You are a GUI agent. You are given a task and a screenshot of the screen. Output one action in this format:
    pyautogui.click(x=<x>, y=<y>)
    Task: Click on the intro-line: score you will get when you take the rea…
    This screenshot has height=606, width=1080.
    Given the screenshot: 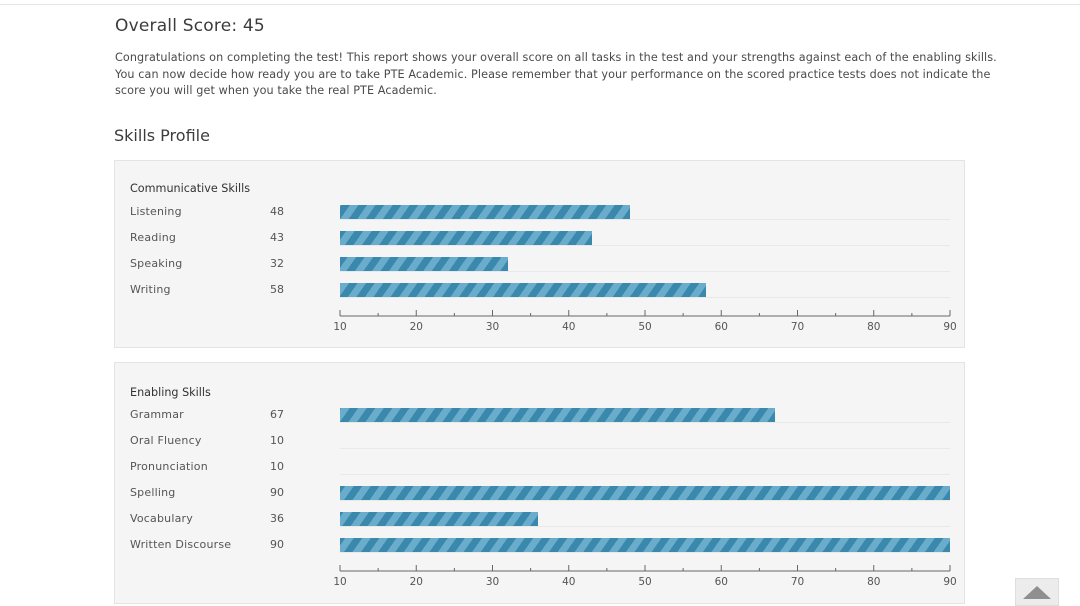 What is the action you would take?
    pyautogui.click(x=276, y=90)
    